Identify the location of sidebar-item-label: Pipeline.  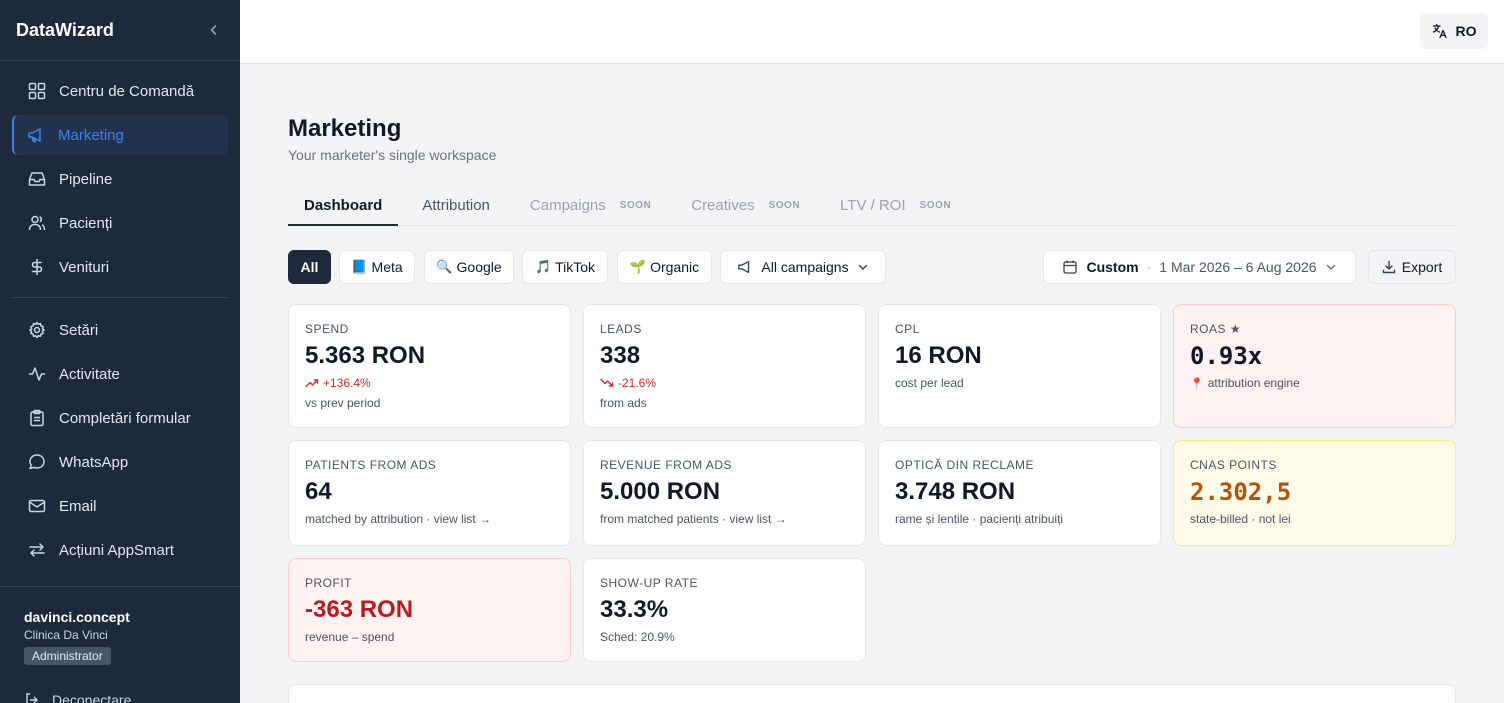
(86, 179).